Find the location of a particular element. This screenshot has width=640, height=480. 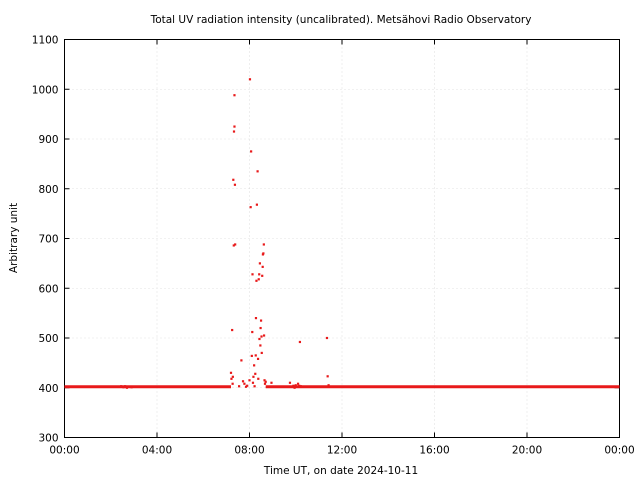

y-tick-label: 1100 is located at coordinates (45, 41).